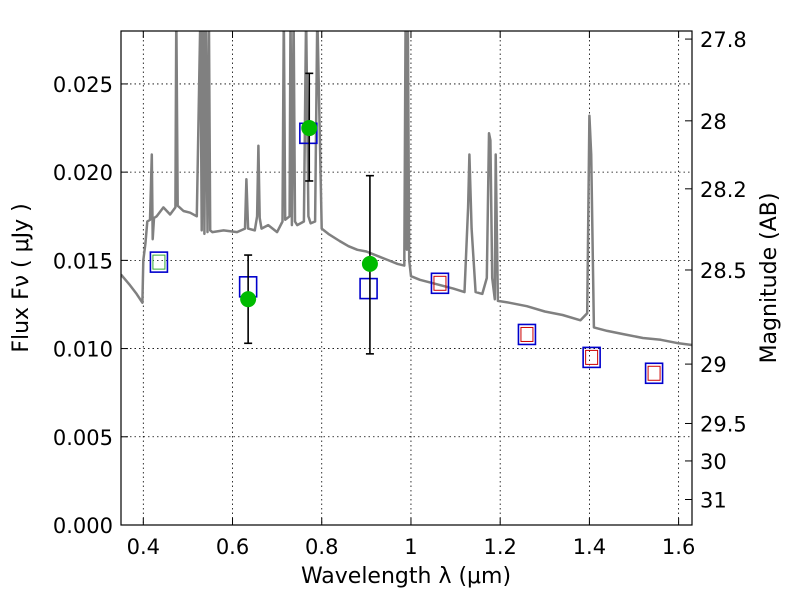 The image size is (800, 600). What do you see at coordinates (83, 261) in the screenshot?
I see `y-tick-label: 0.015` at bounding box center [83, 261].